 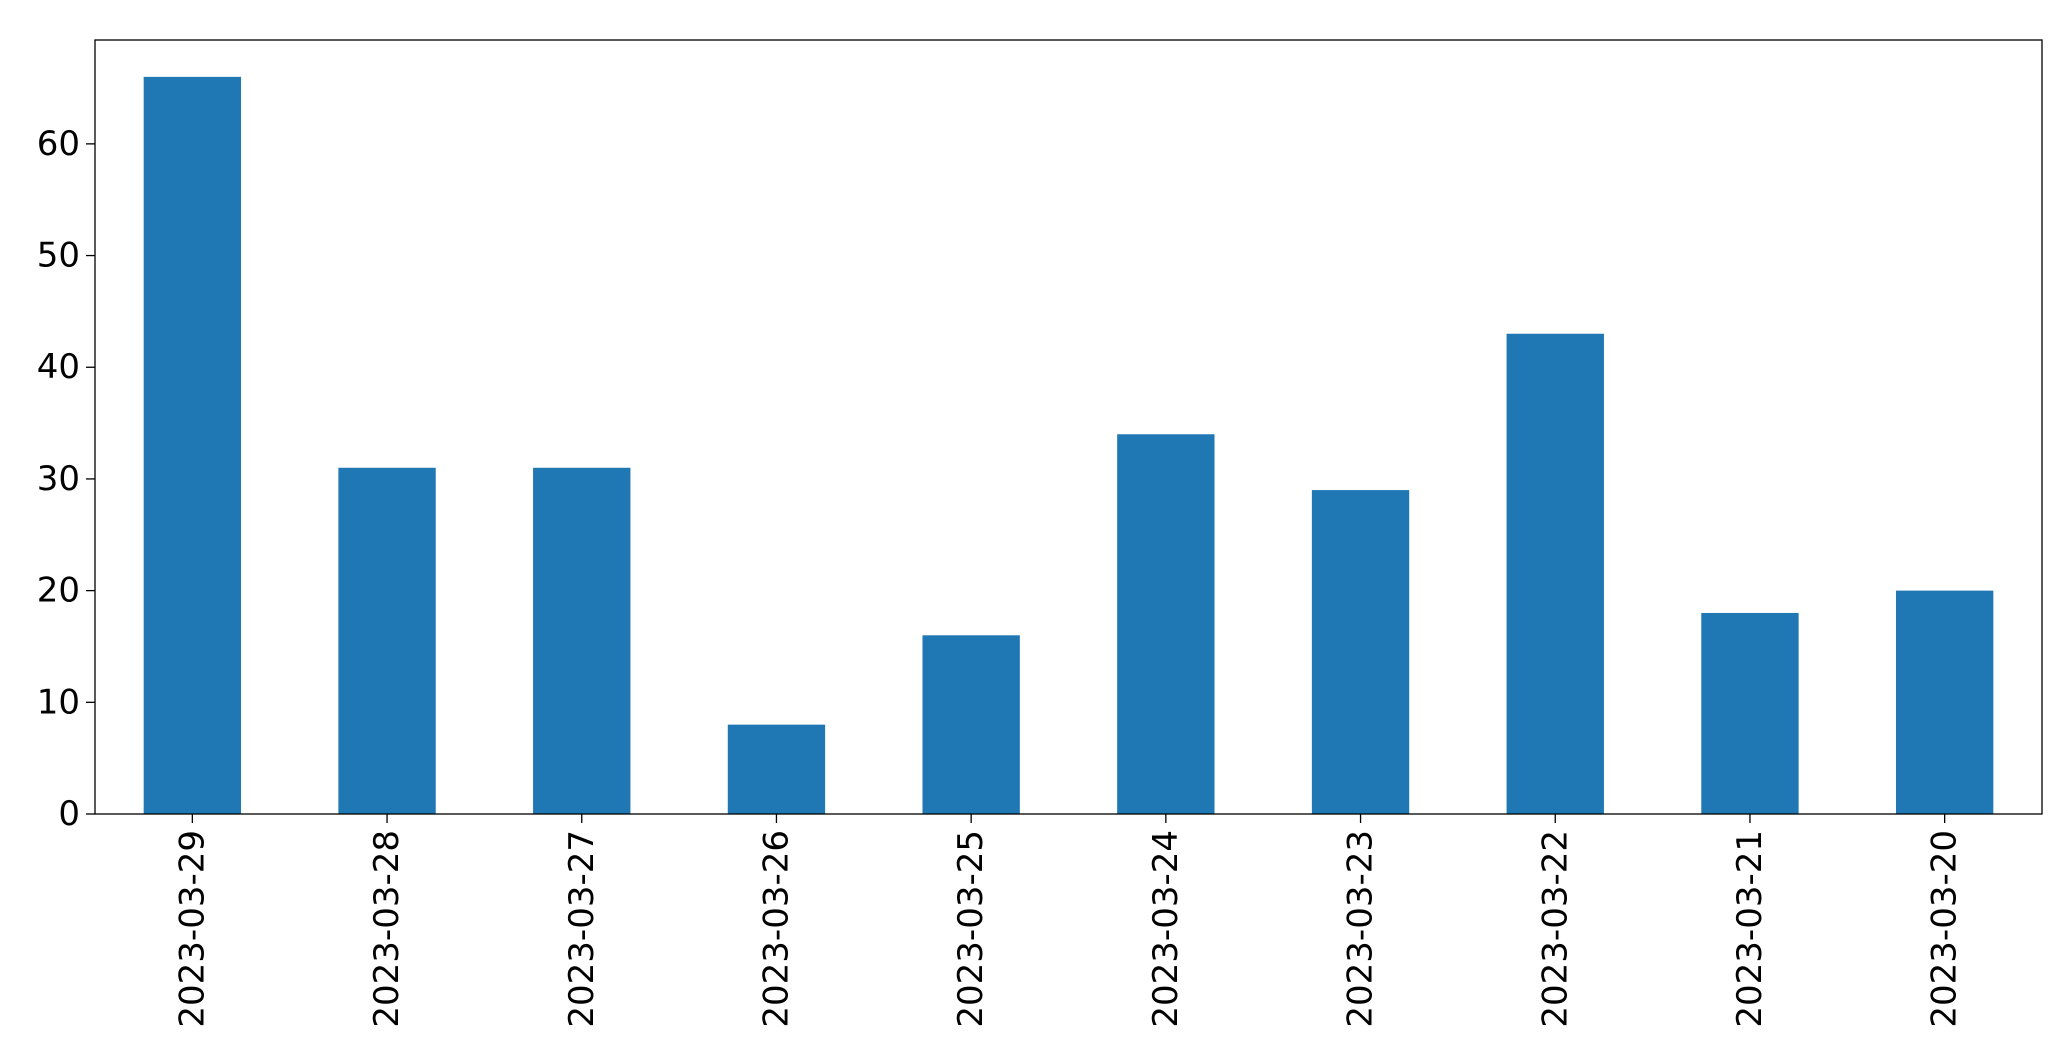 What do you see at coordinates (58, 144) in the screenshot?
I see `y-tick-label: 60` at bounding box center [58, 144].